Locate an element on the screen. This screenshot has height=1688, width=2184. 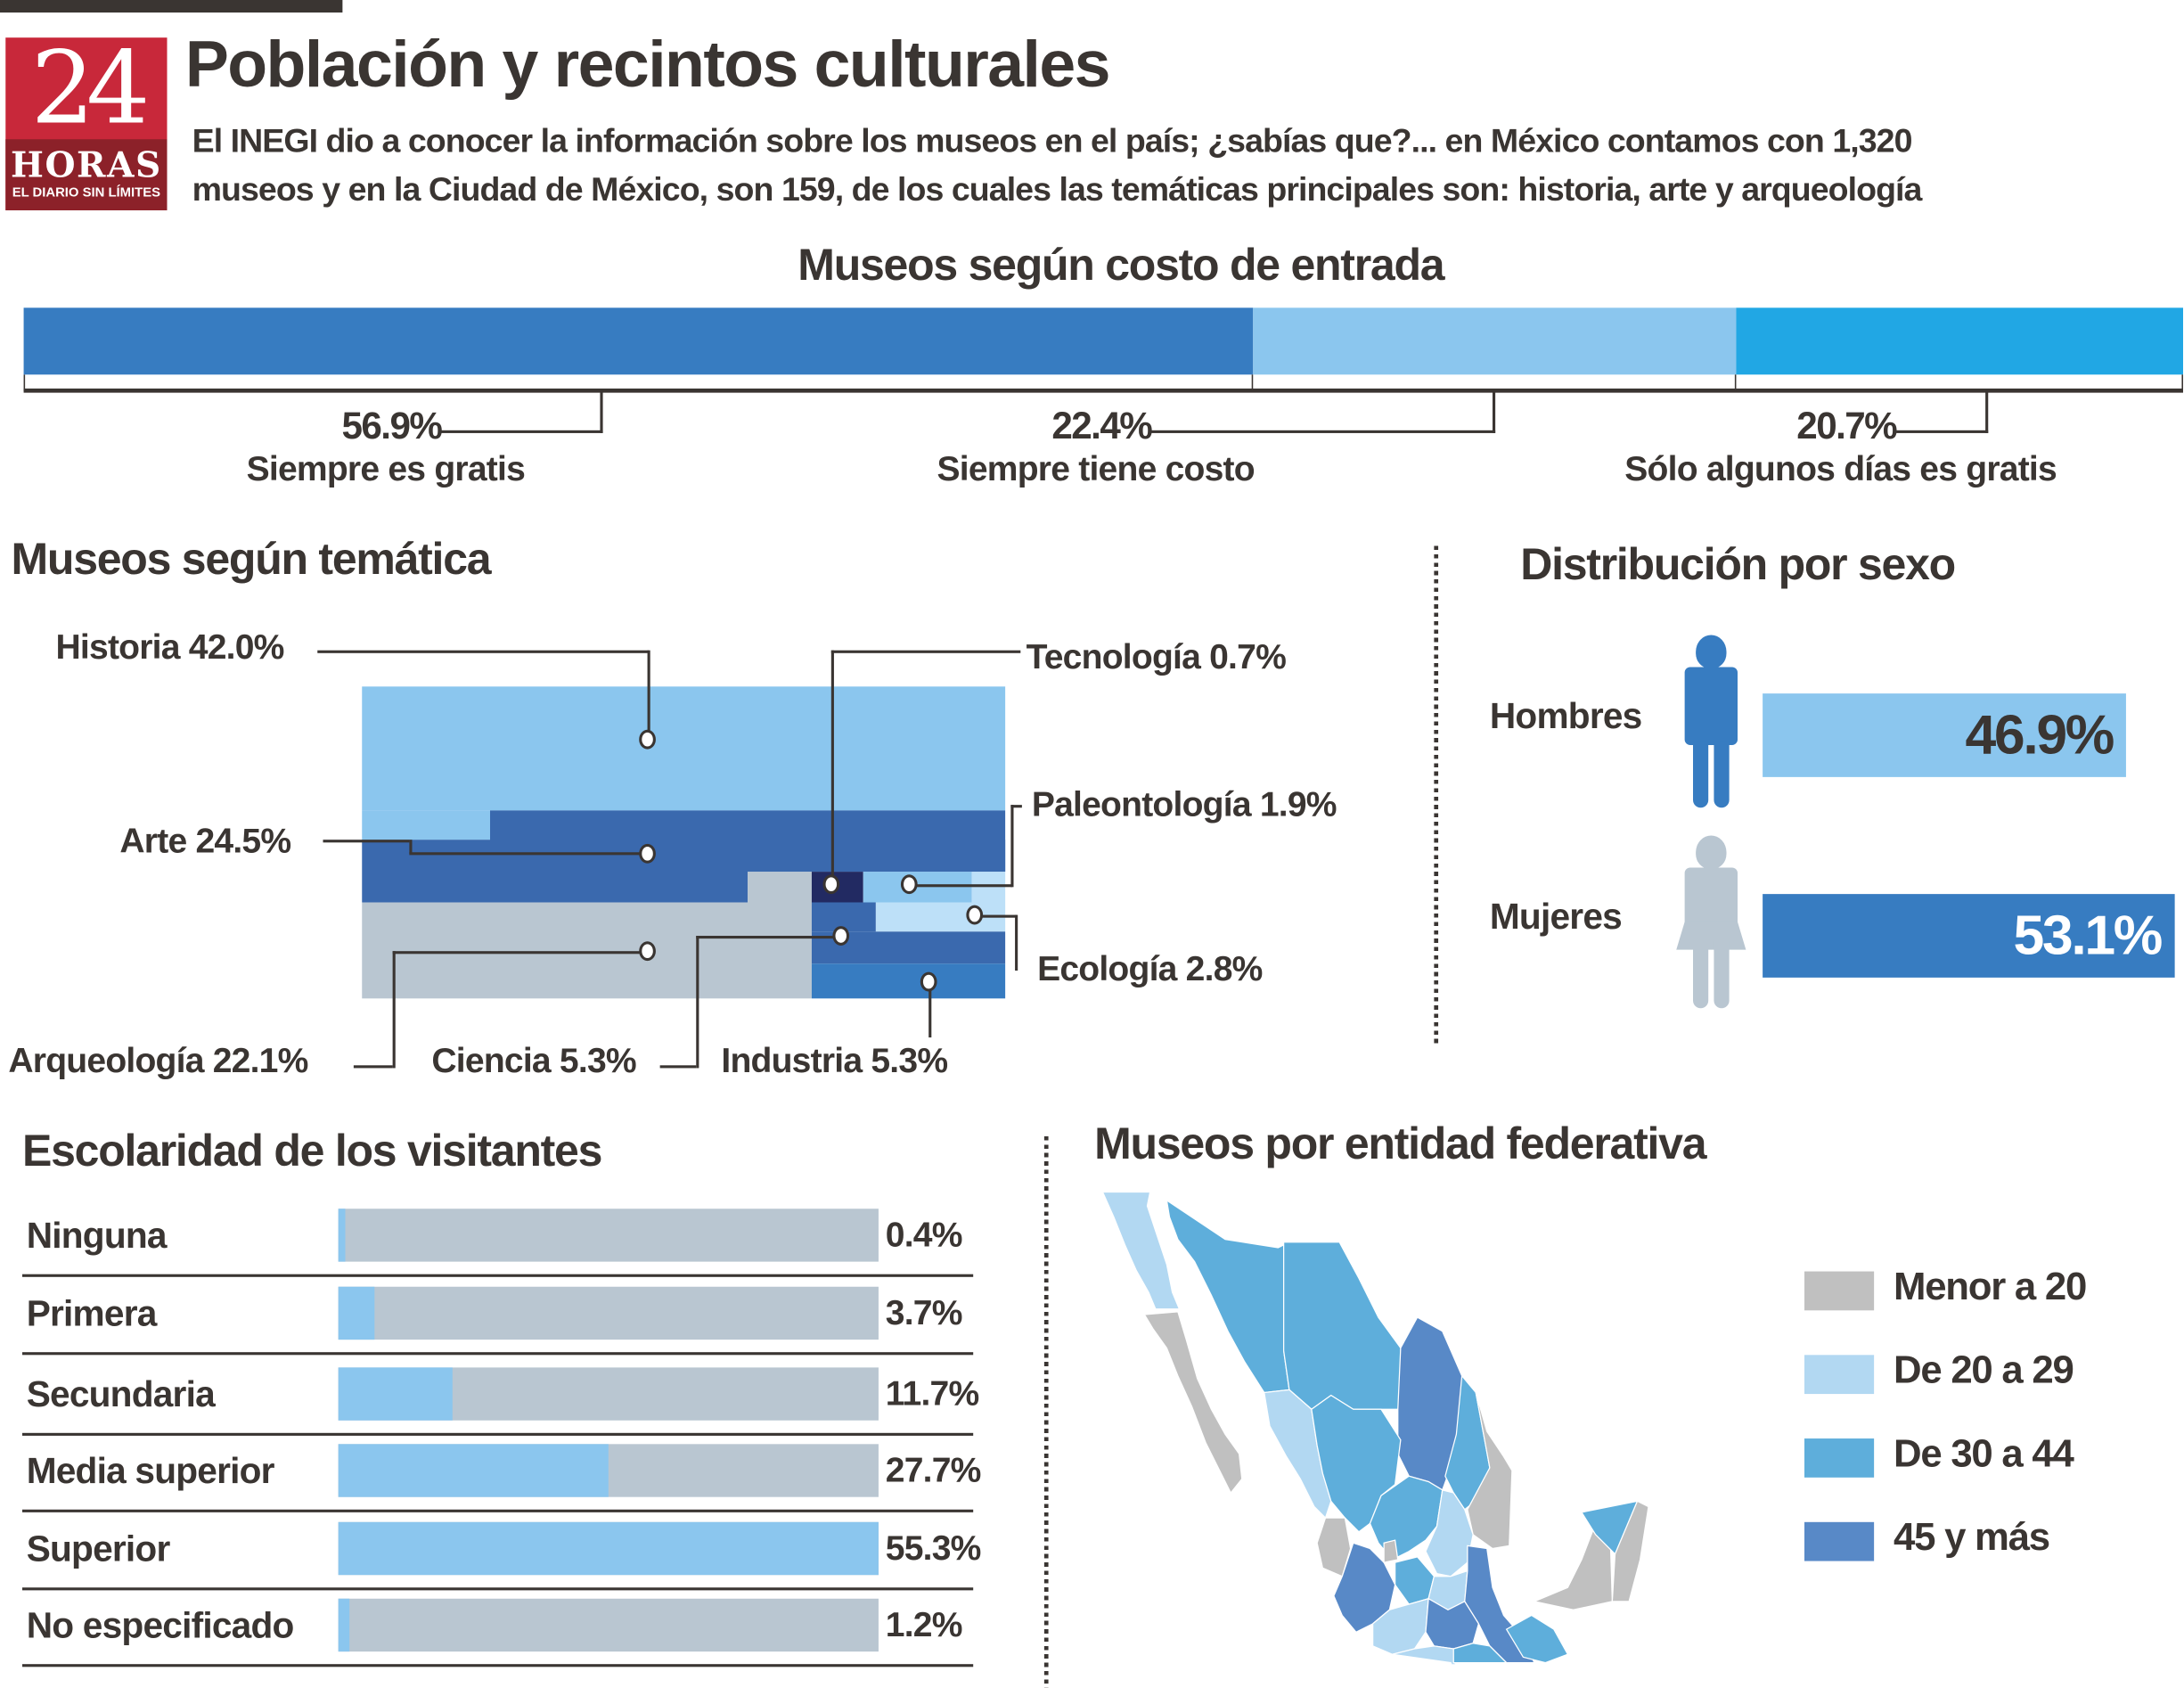
icon-skirt is located at coordinates (1711, 936).